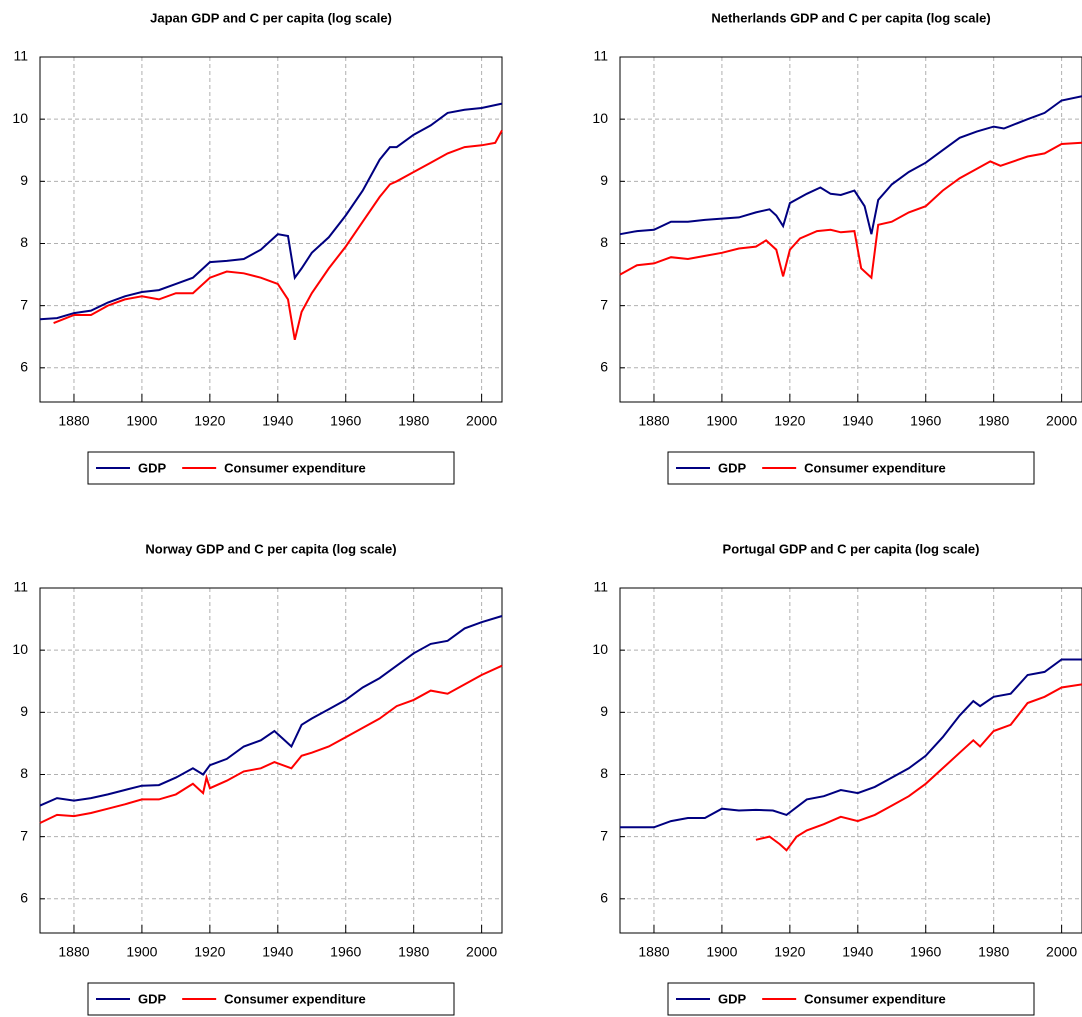 The width and height of the screenshot is (1082, 1017). Describe the element at coordinates (271, 17) in the screenshot. I see `chart-title: Japan GDP and C per capita (log scale)` at that location.